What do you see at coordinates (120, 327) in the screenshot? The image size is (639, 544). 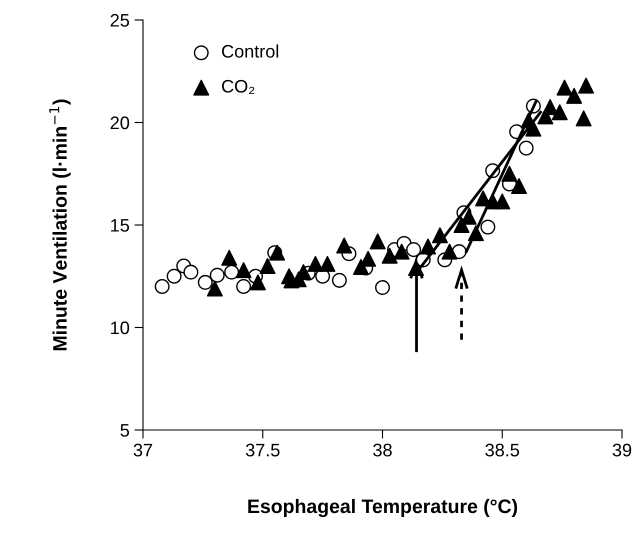 I see `y-tick-label: 10` at bounding box center [120, 327].